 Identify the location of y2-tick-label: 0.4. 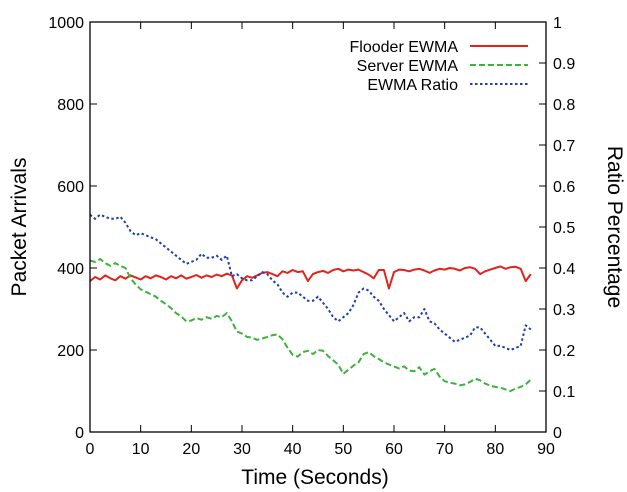
(564, 269).